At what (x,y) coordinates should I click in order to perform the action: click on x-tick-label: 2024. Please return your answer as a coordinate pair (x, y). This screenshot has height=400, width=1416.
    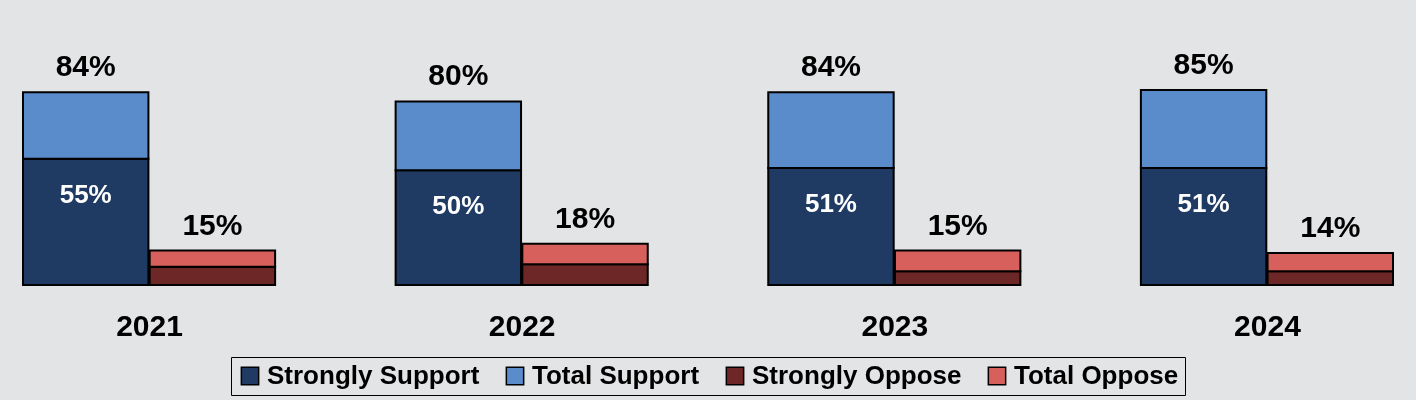
    Looking at the image, I should click on (1268, 325).